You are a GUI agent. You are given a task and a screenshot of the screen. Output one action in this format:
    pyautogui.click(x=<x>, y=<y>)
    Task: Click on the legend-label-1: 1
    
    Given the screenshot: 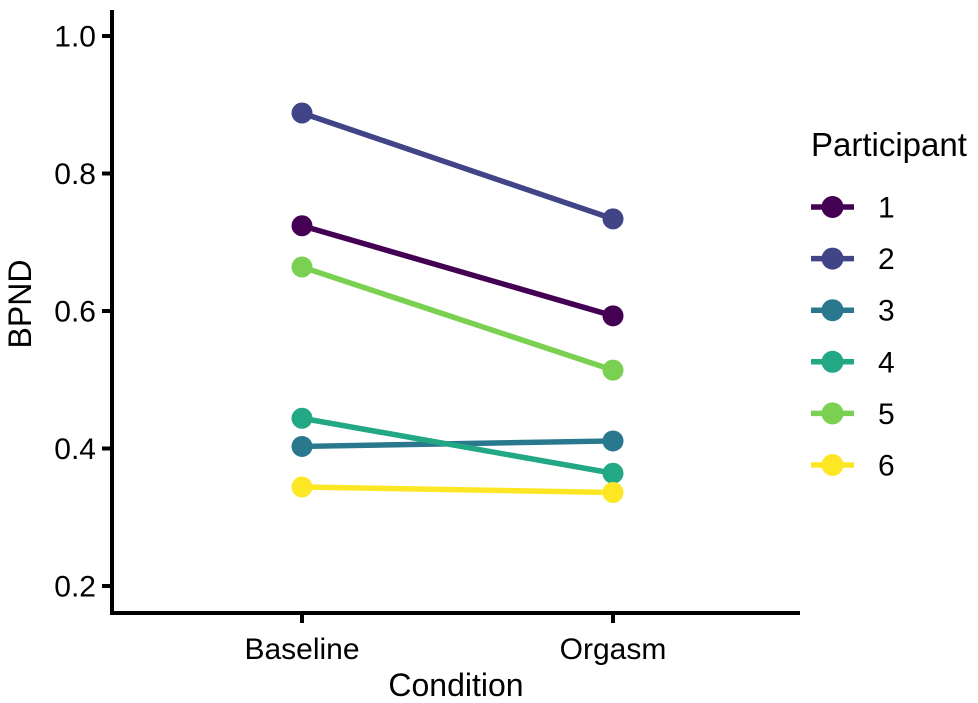 What is the action you would take?
    pyautogui.click(x=886, y=208)
    